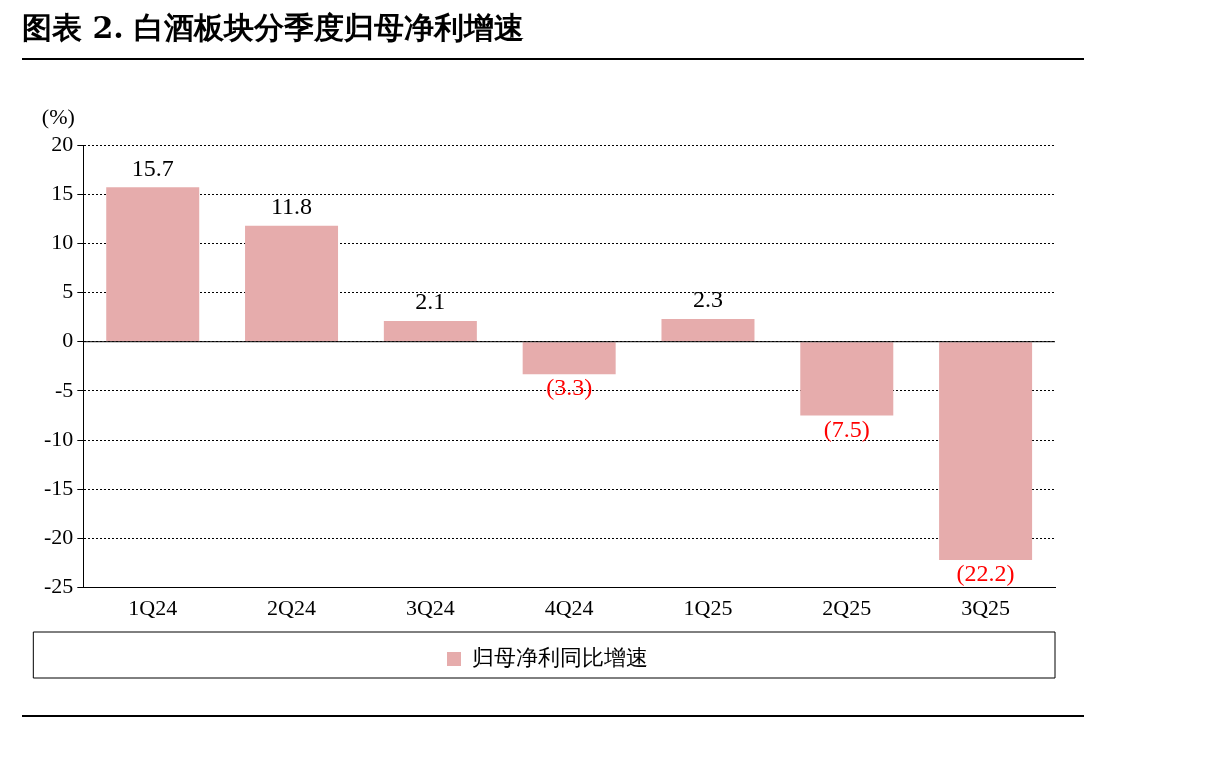 The width and height of the screenshot is (1209, 775). Describe the element at coordinates (152, 167) in the screenshot. I see `data-label: 15.7` at that location.